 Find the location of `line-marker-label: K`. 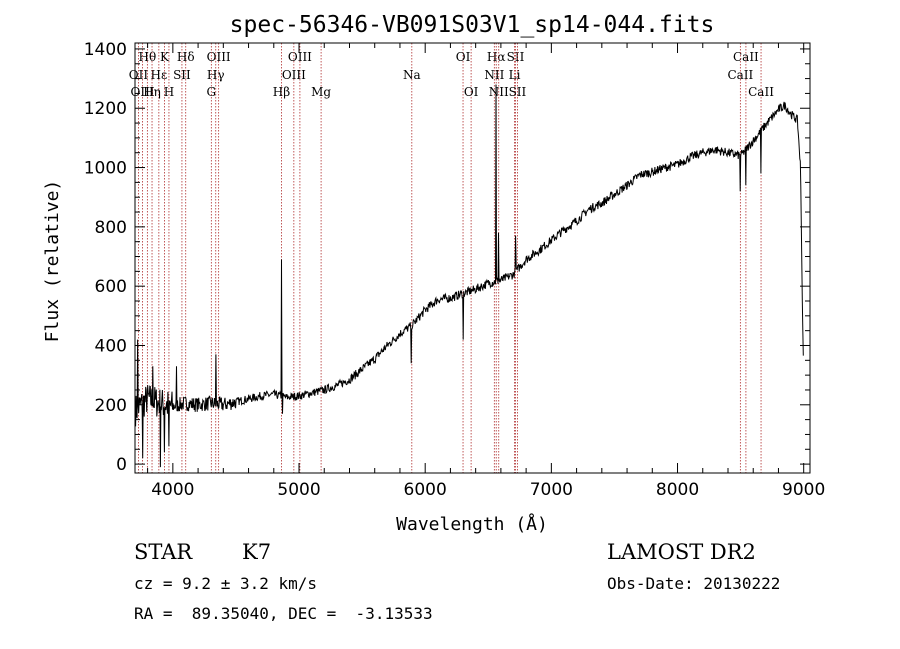

line-marker-label: K is located at coordinates (165, 57).